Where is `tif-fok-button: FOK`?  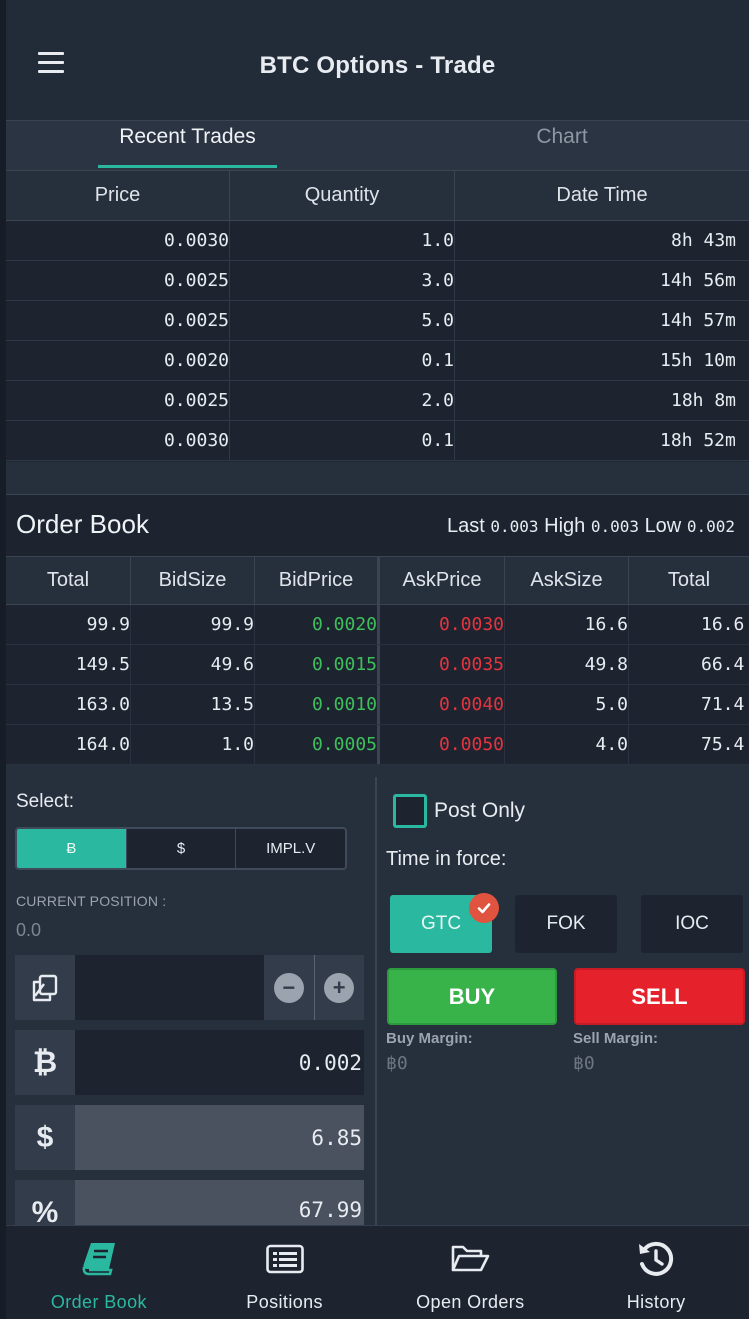
tif-fok-button: FOK is located at coordinates (566, 924).